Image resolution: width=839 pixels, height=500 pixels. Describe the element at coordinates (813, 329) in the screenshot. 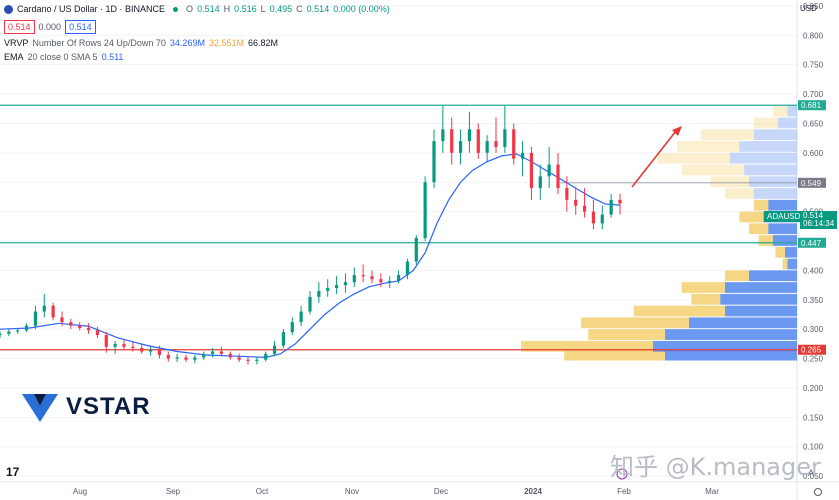

I see `price-axis-tick-label: 0.300` at that location.